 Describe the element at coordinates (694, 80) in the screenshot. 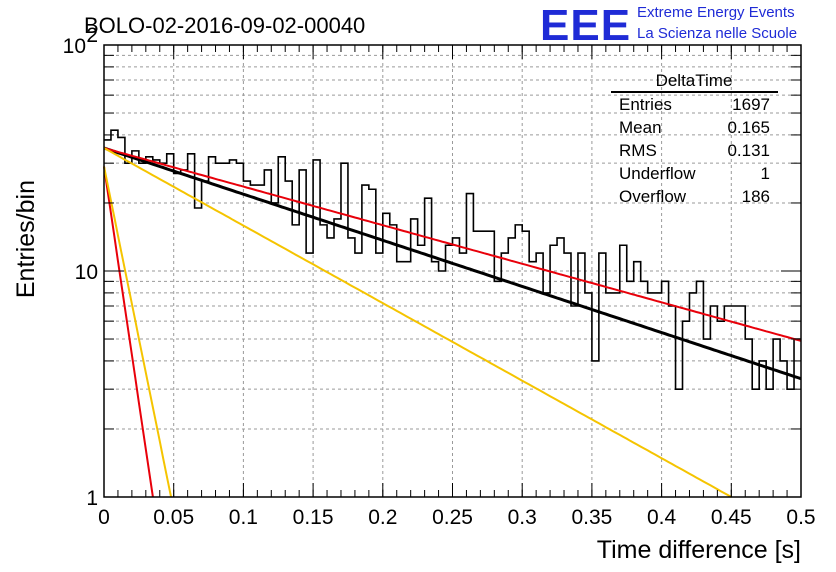

I see `stats-title: DeltaTime` at that location.